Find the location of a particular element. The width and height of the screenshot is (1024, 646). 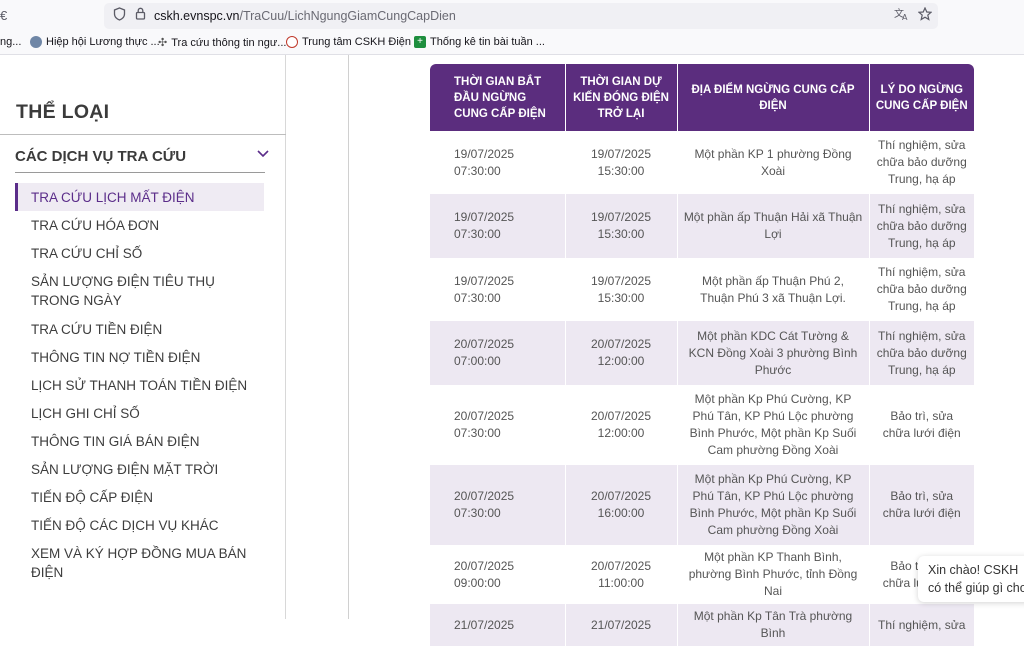

start-cell: 20/07/2025 07:00:00 is located at coordinates (498, 353).